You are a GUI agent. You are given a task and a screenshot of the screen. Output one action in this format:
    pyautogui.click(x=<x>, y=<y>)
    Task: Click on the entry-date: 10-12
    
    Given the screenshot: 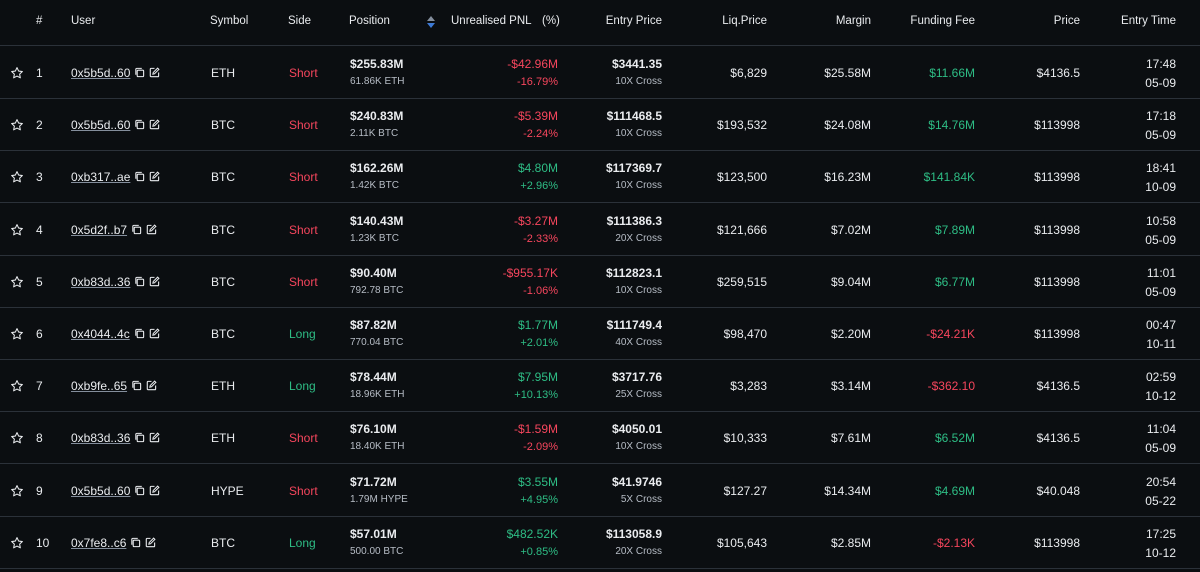 What is the action you would take?
    pyautogui.click(x=1160, y=552)
    